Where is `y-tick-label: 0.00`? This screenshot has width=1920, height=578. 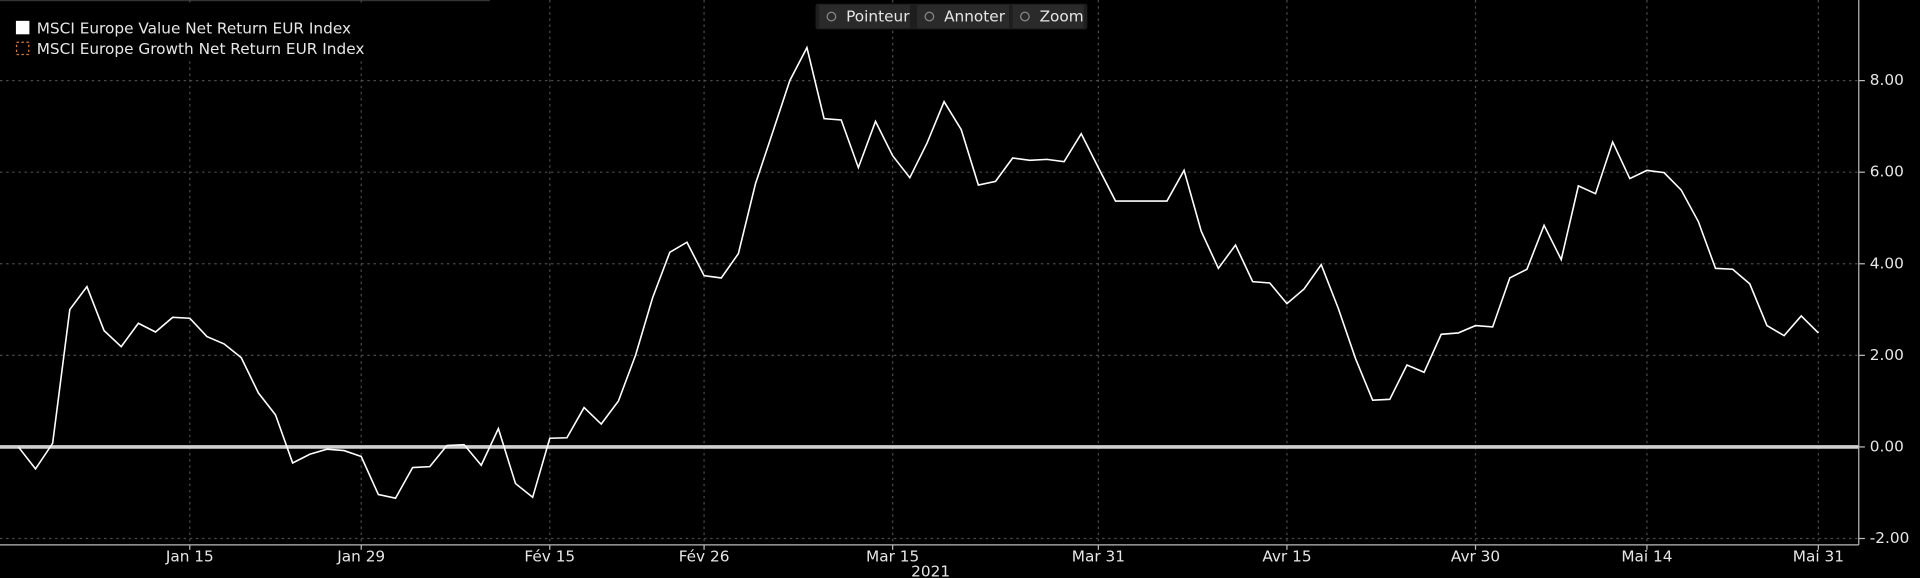
y-tick-label: 0.00 is located at coordinates (1887, 446).